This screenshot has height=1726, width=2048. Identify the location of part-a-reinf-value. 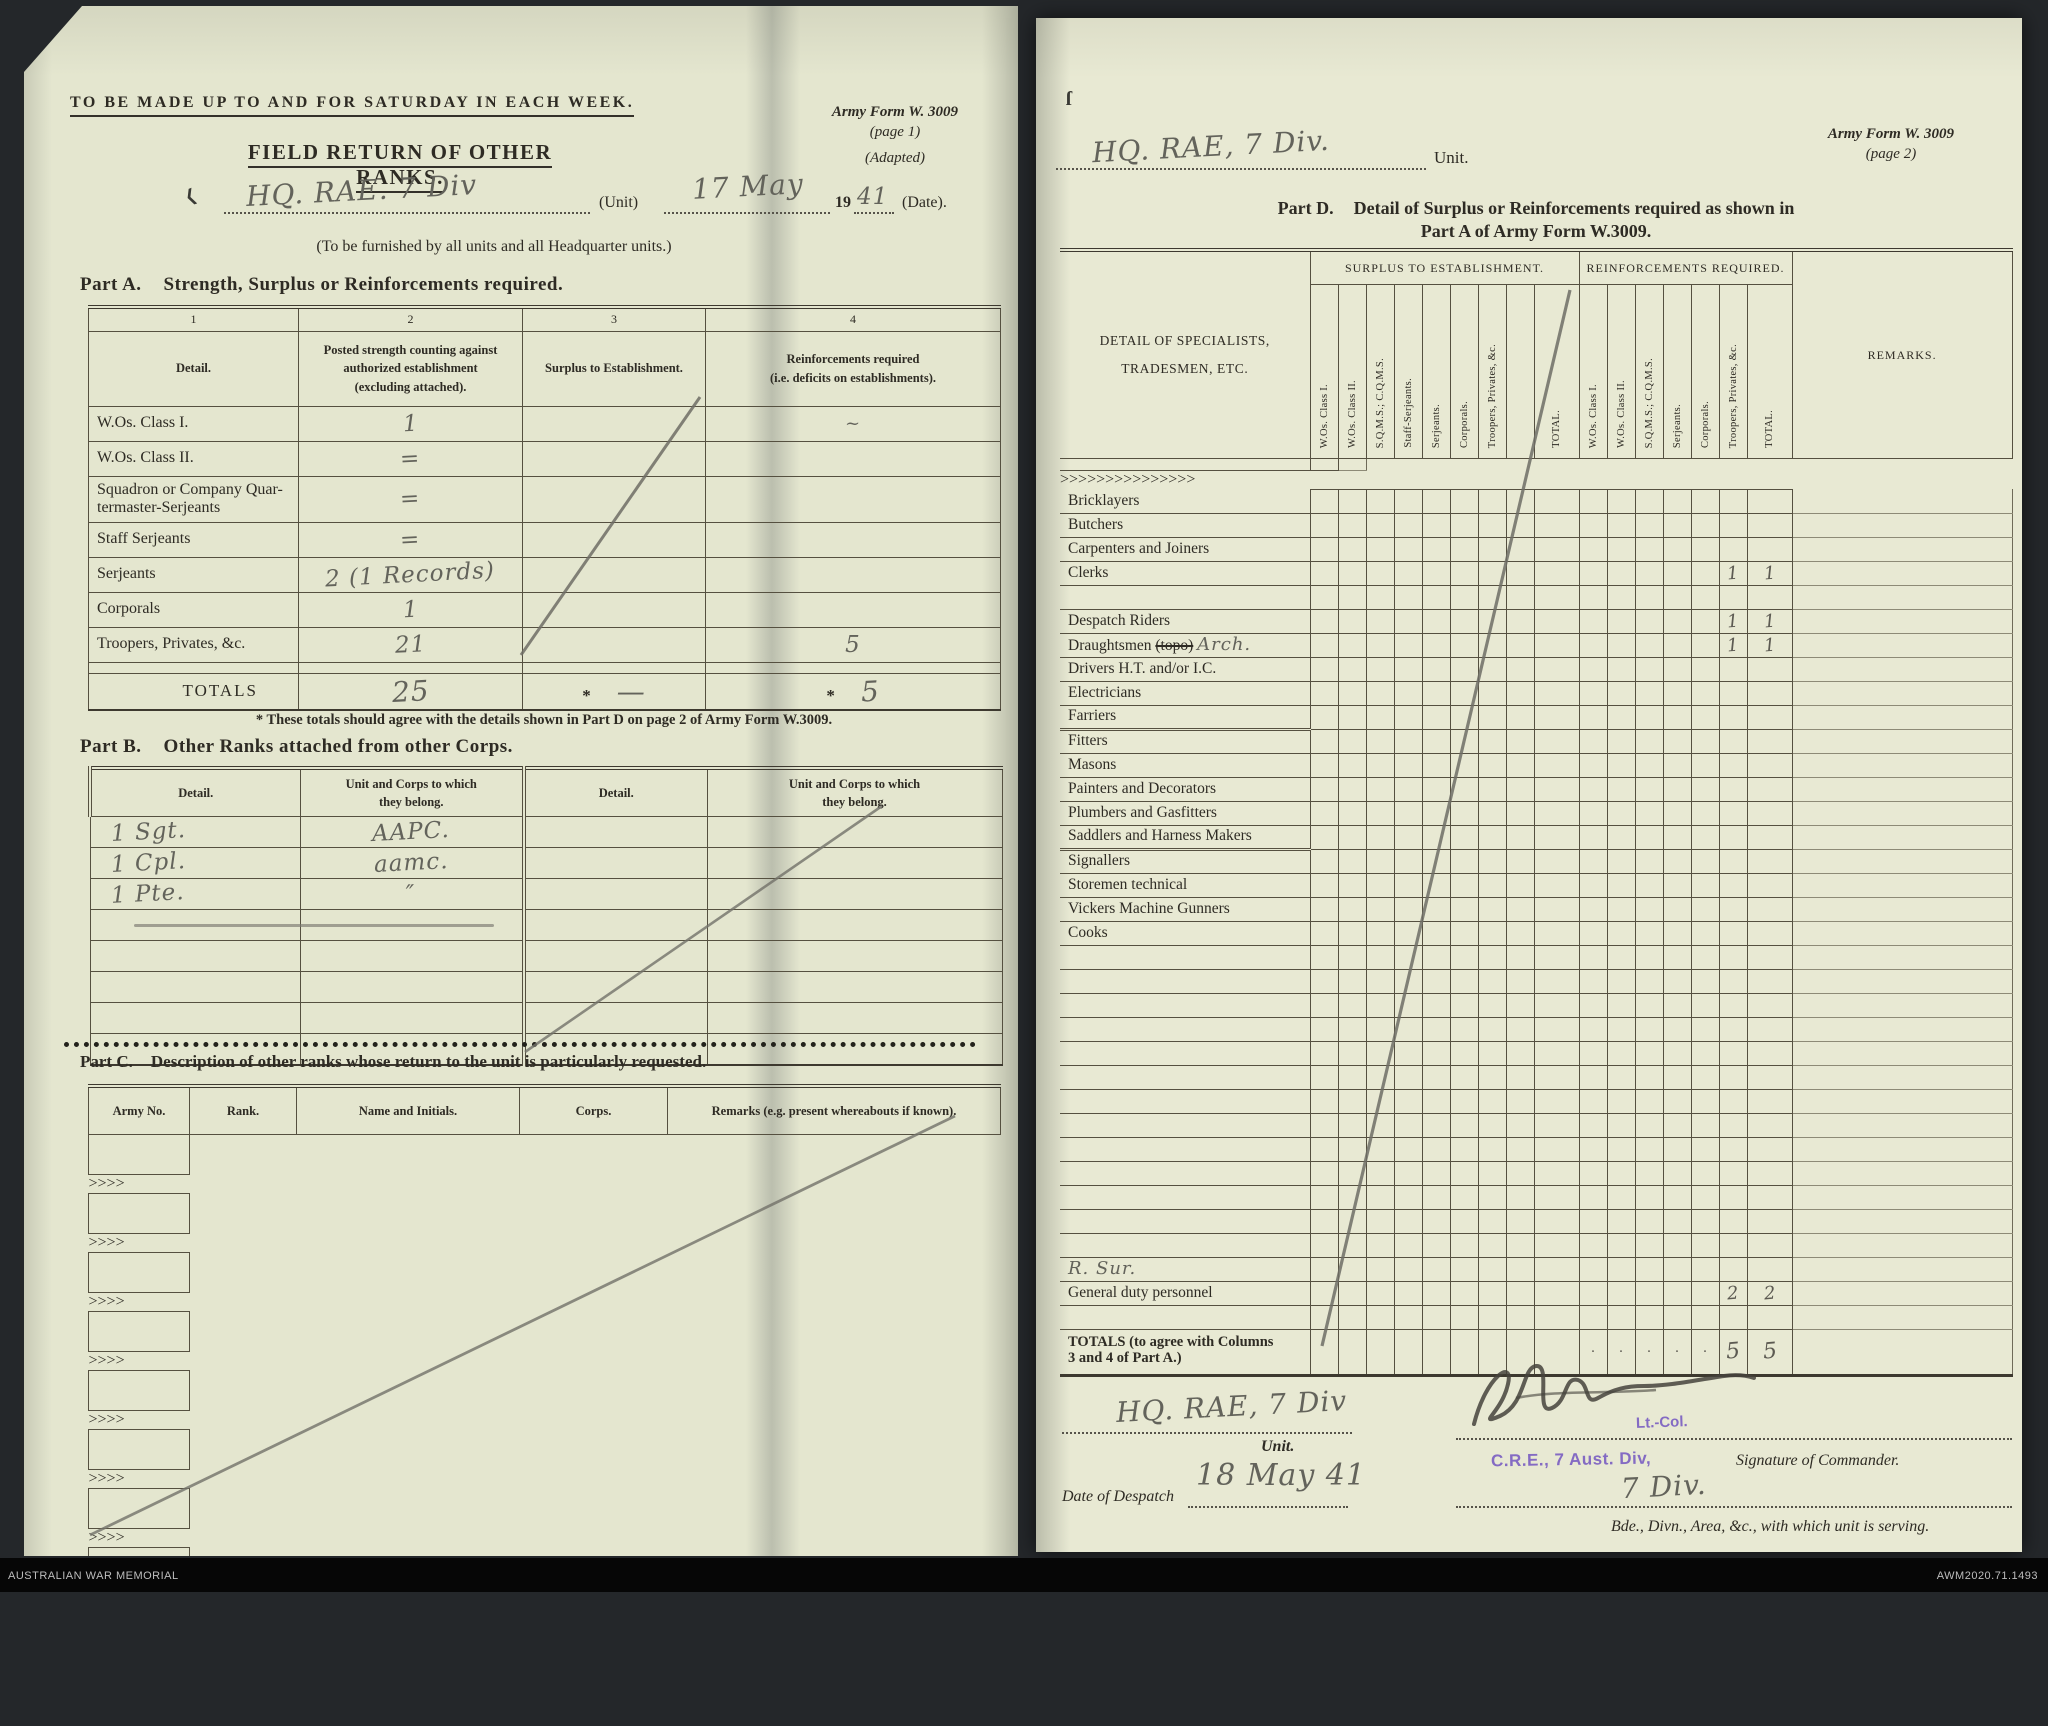
(853, 458).